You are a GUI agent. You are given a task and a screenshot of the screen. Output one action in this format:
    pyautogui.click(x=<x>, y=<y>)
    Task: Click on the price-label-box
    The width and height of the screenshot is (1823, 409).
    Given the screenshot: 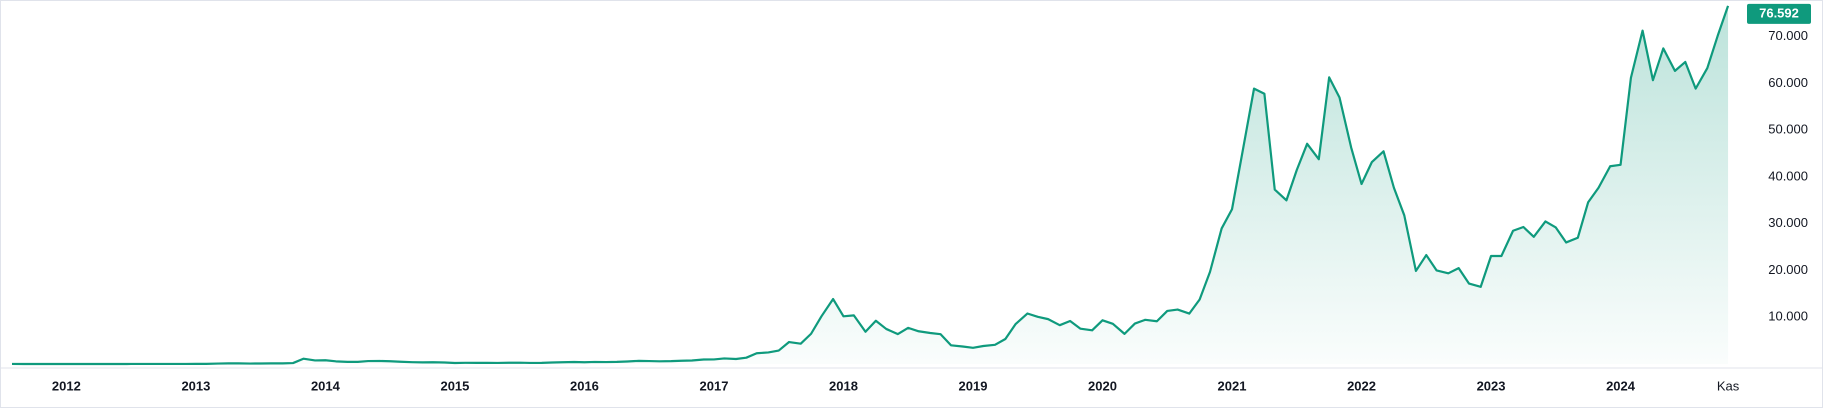 What is the action you would take?
    pyautogui.click(x=1779, y=13)
    